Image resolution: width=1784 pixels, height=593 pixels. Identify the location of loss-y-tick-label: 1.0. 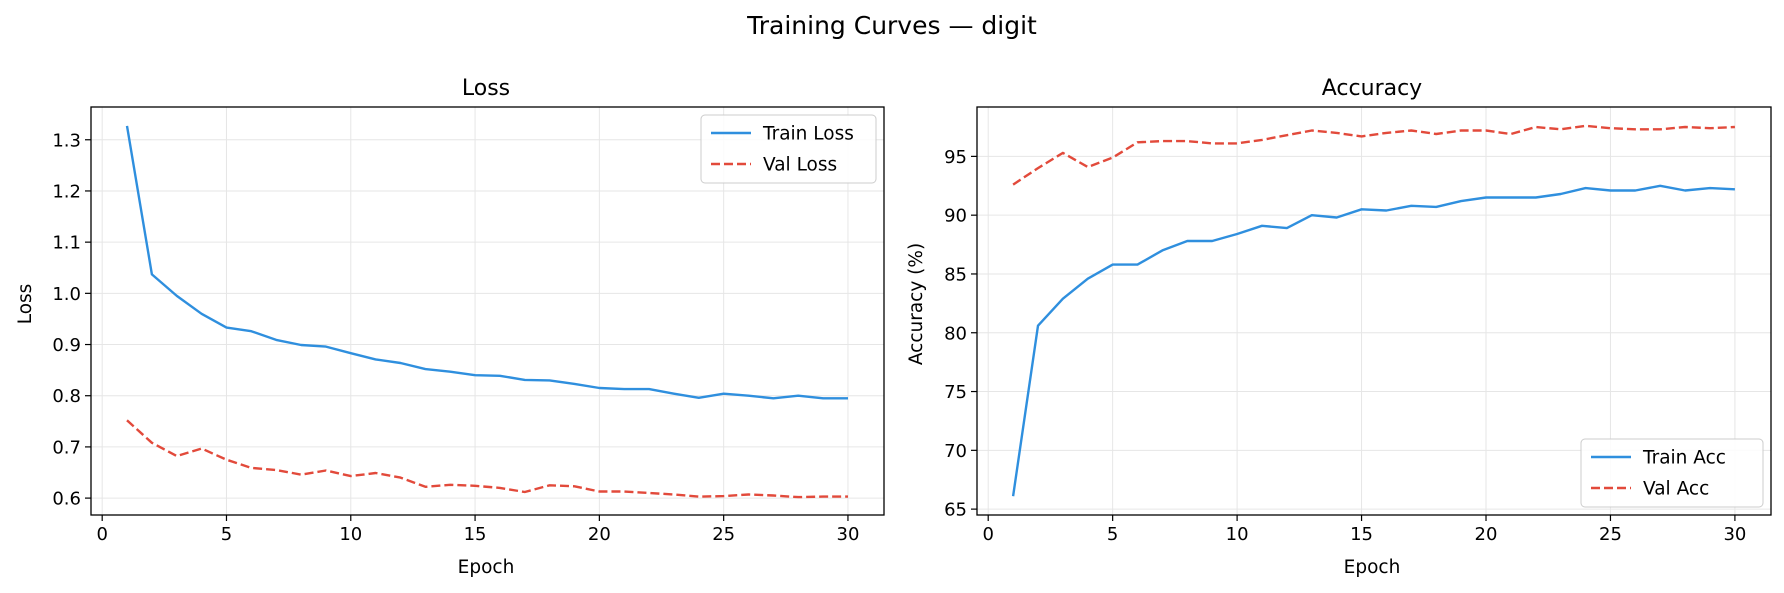
(66, 294).